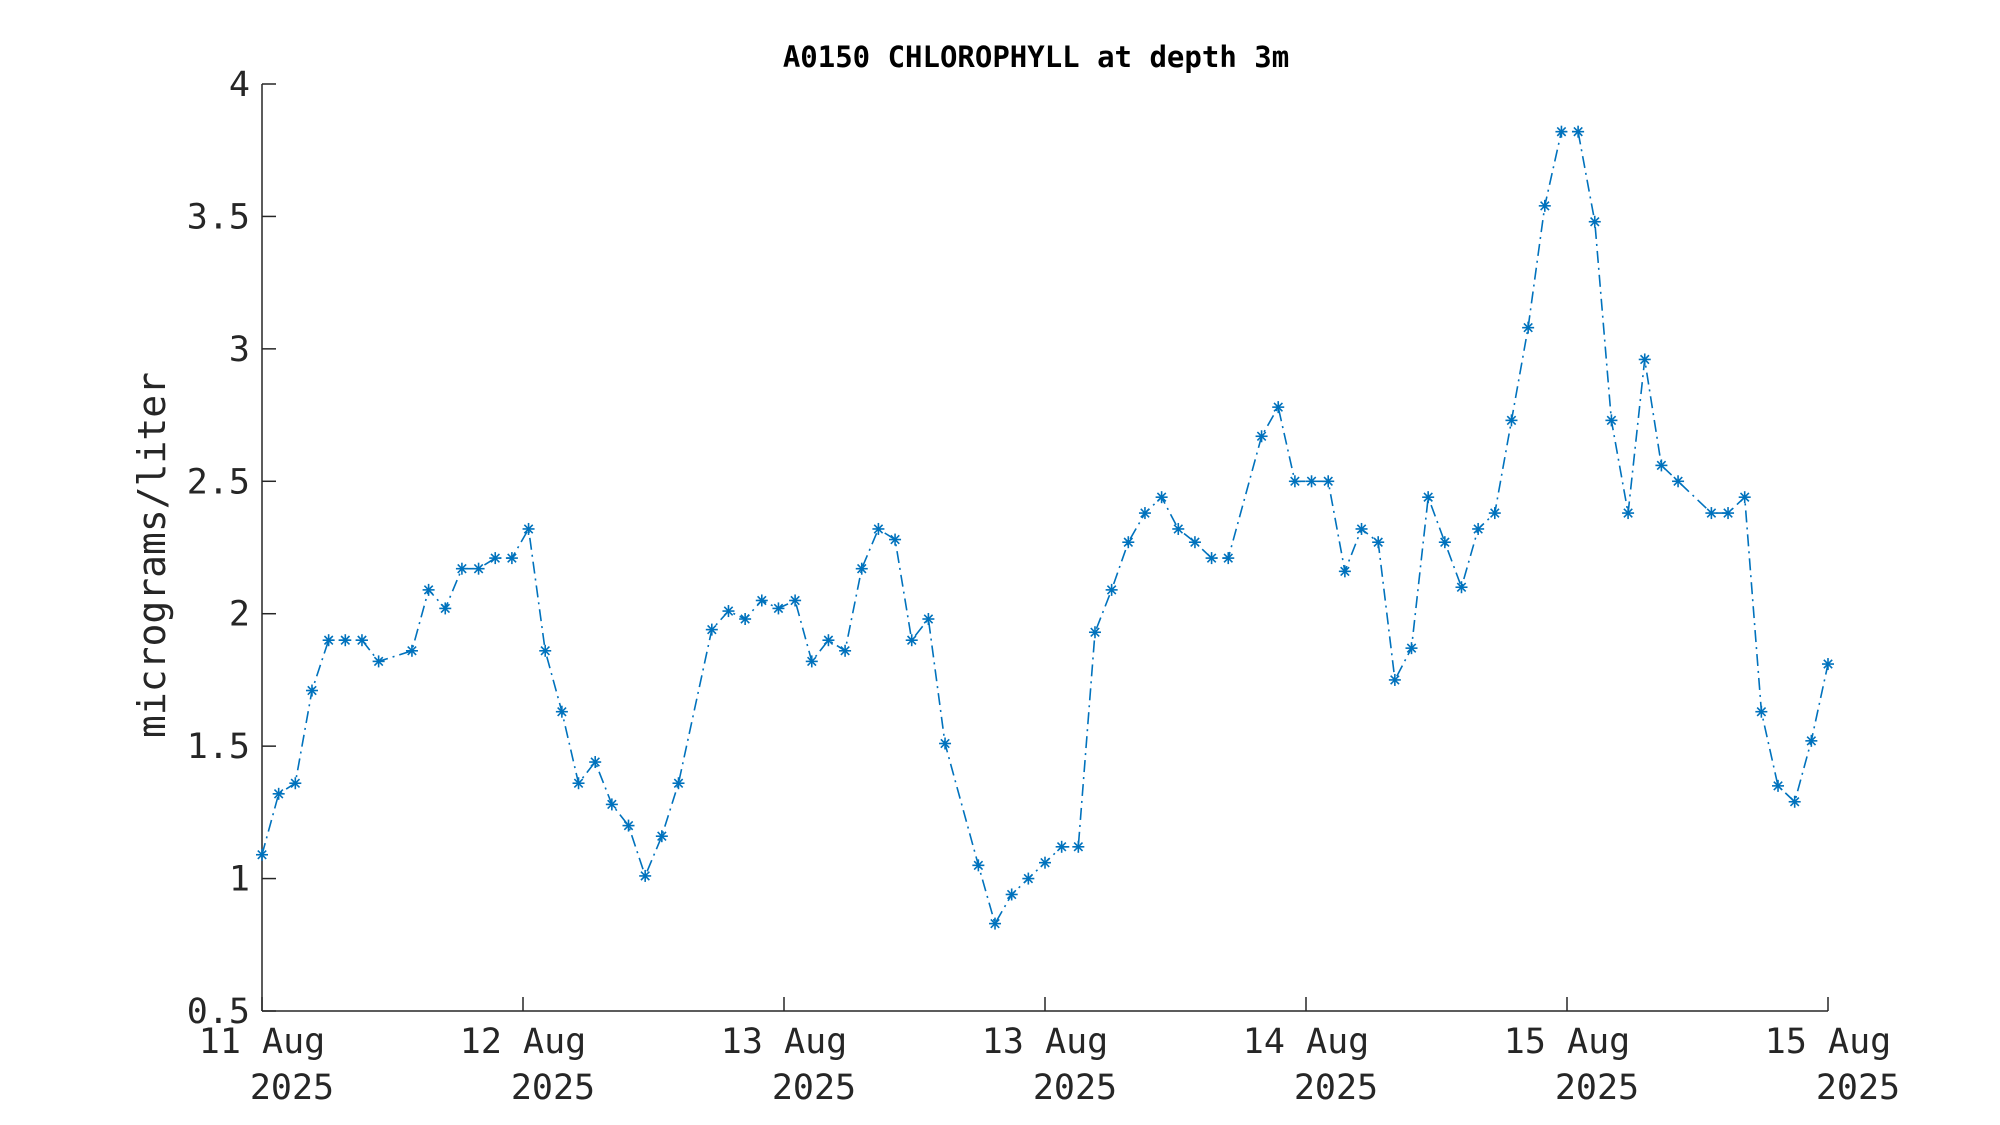 The image size is (2000, 1125). I want to click on x-tick-label-date: 13 Aug, so click(784, 1042).